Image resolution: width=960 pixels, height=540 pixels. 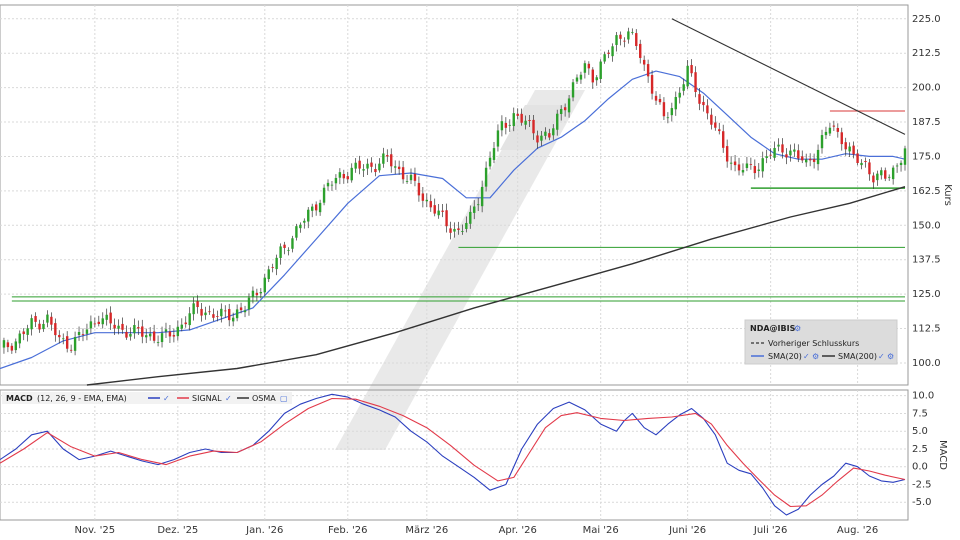 I want to click on sma20-settings-icon: ⚙, so click(x=815, y=356).